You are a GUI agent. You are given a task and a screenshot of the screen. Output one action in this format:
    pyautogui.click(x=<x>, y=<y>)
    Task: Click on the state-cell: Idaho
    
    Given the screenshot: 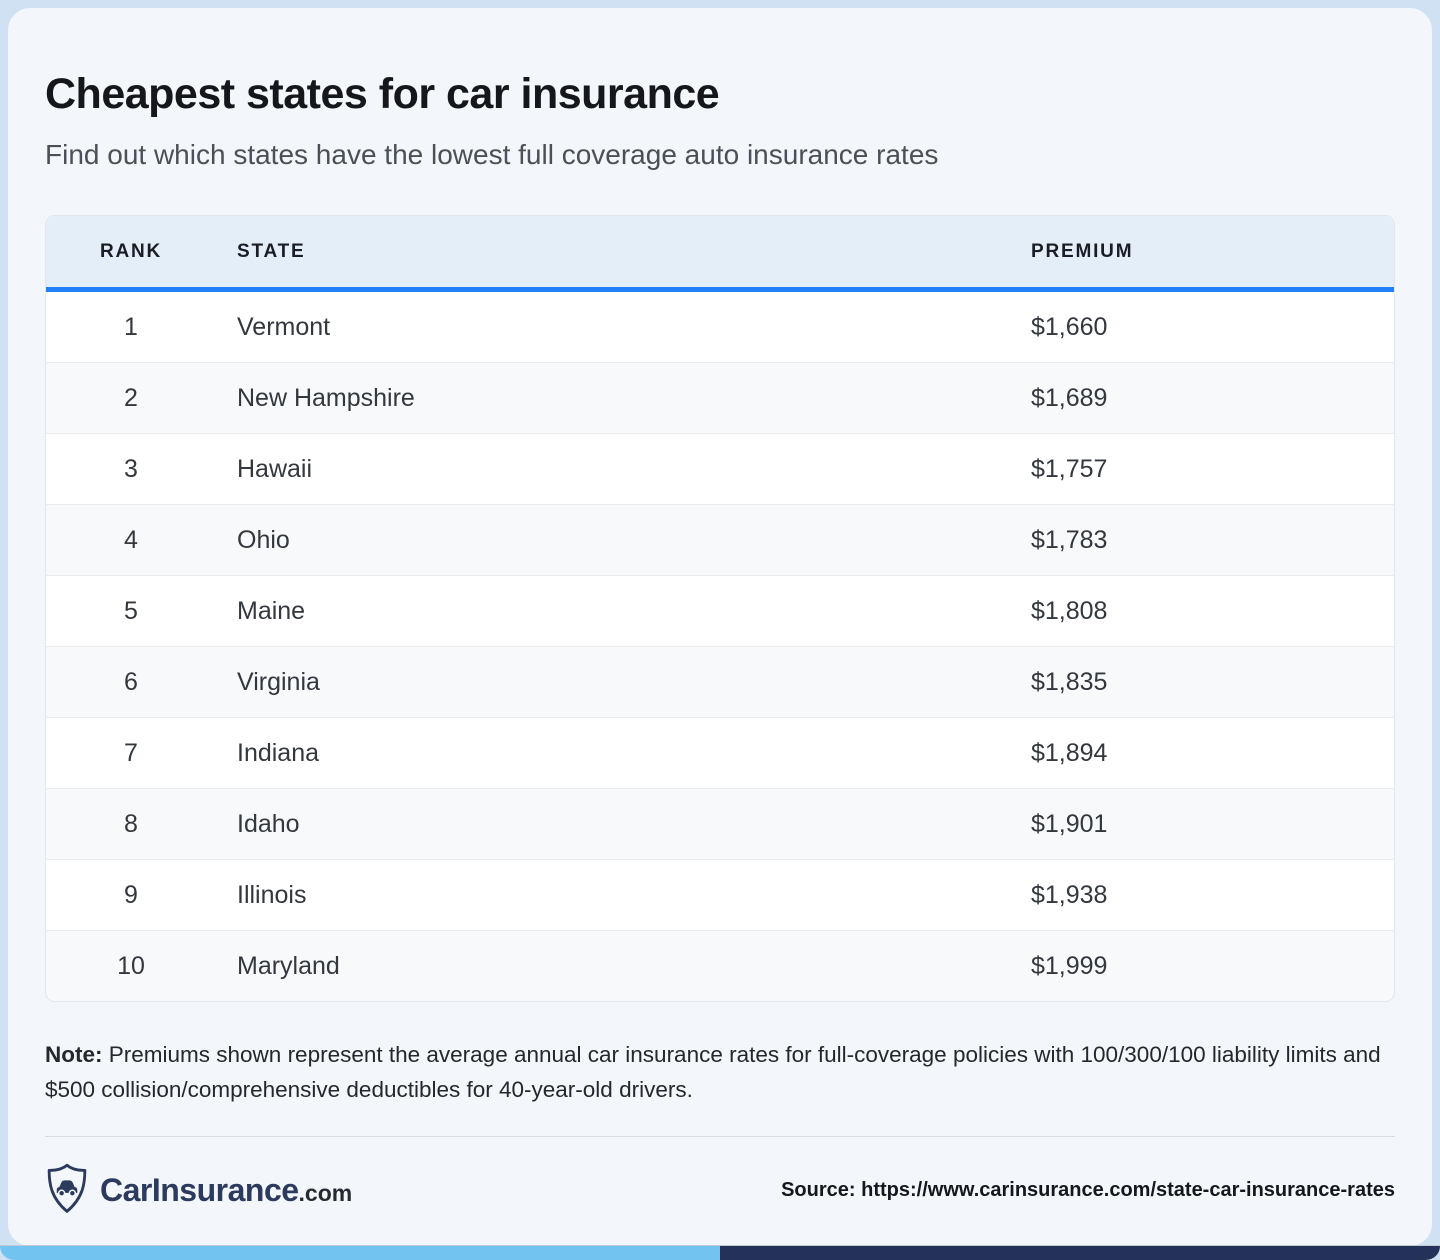 What is the action you would take?
    pyautogui.click(x=268, y=823)
    